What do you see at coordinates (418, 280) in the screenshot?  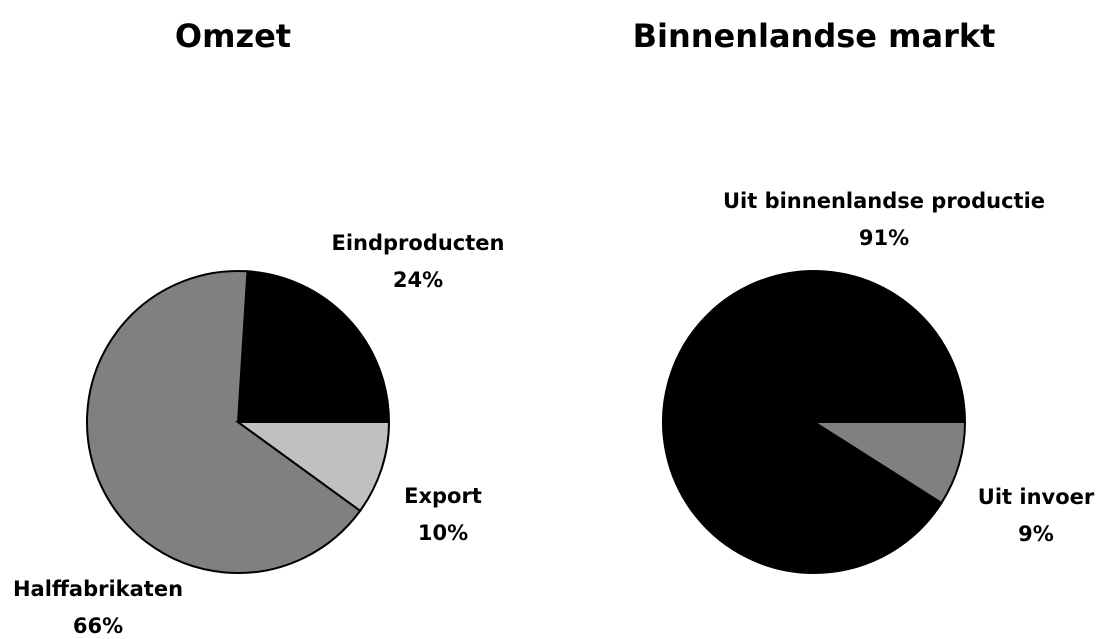 I see `slice-value-label: 24%` at bounding box center [418, 280].